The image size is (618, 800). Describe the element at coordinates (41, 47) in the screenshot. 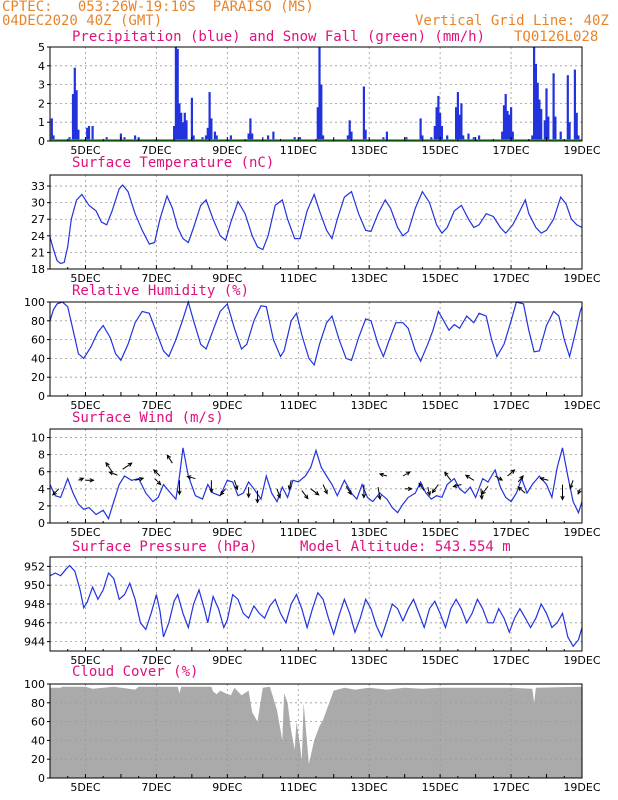

I see `y-tick-label: 5` at that location.